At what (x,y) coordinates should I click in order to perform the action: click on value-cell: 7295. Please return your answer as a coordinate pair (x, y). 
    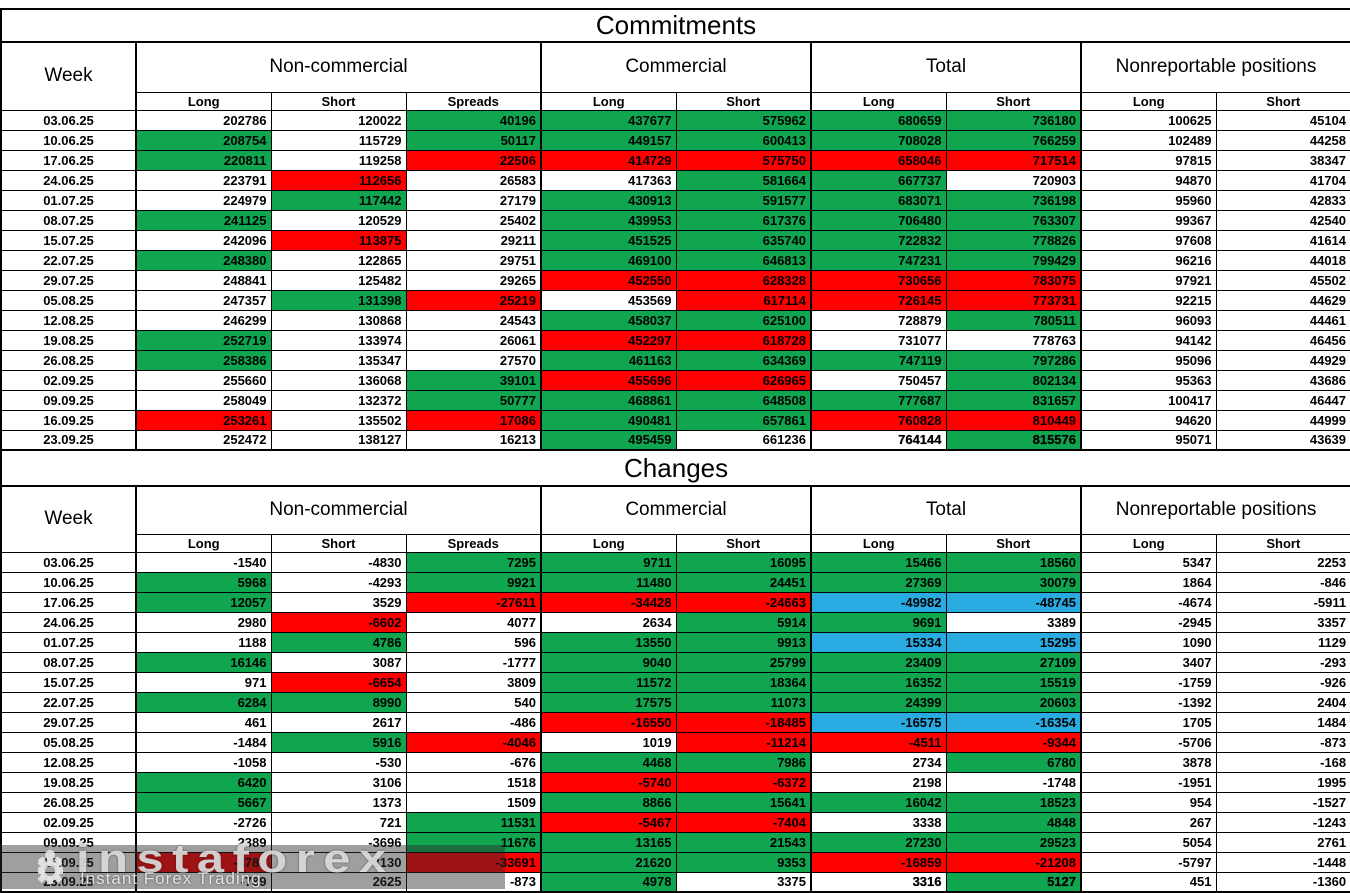
    Looking at the image, I should click on (473, 562).